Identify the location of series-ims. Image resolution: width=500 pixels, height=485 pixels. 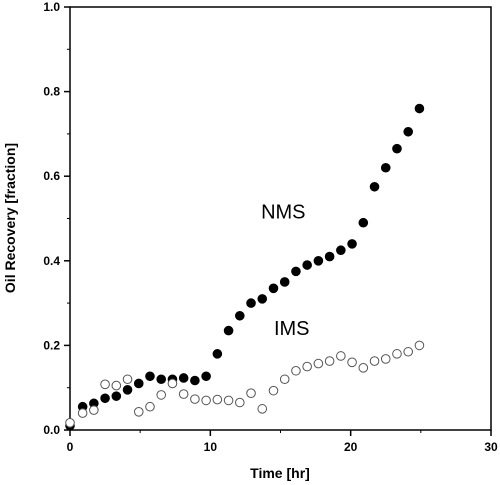
(245, 384).